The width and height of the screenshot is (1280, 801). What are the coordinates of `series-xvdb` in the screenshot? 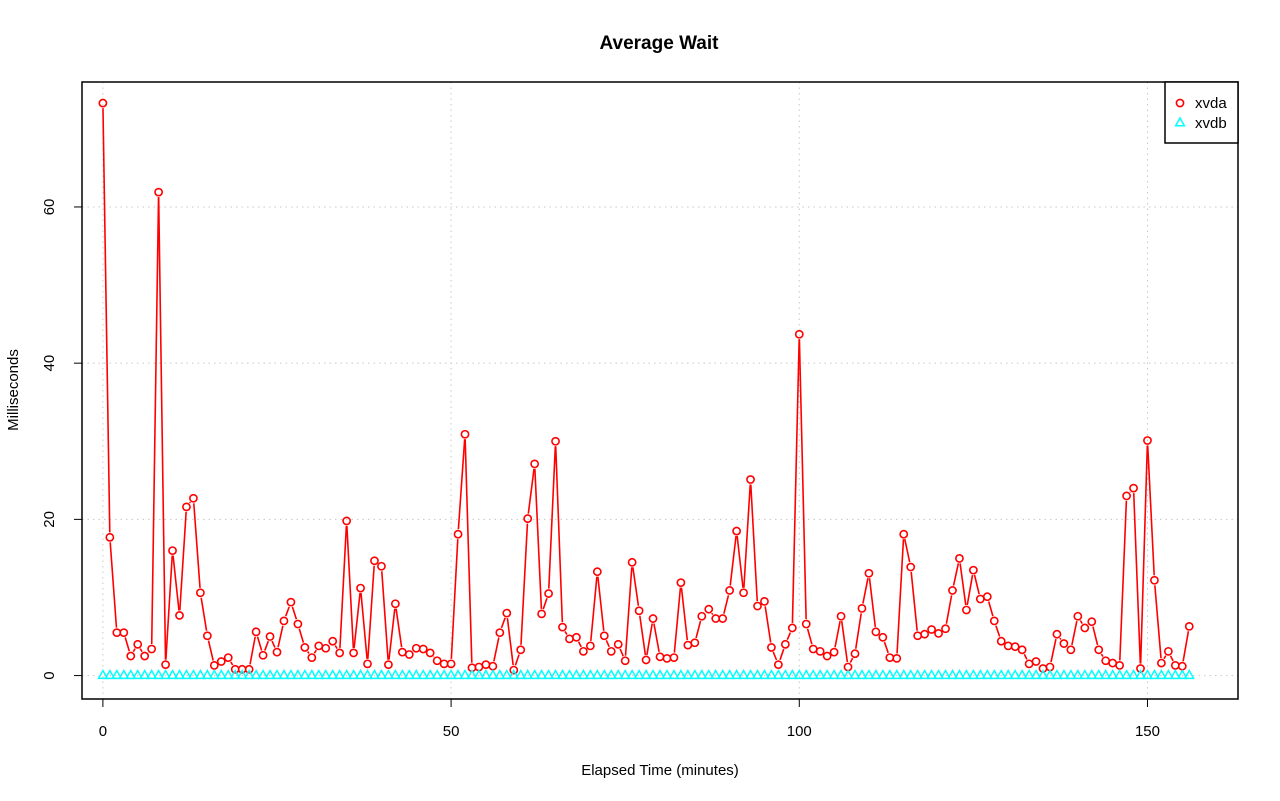 It's located at (646, 674).